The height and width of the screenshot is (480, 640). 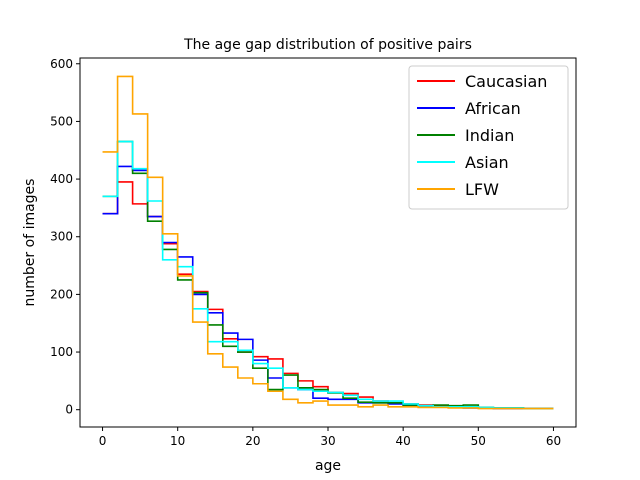 I want to click on y-axis-ticks: 0 100 200 300 400 500 600, so click(x=65, y=237).